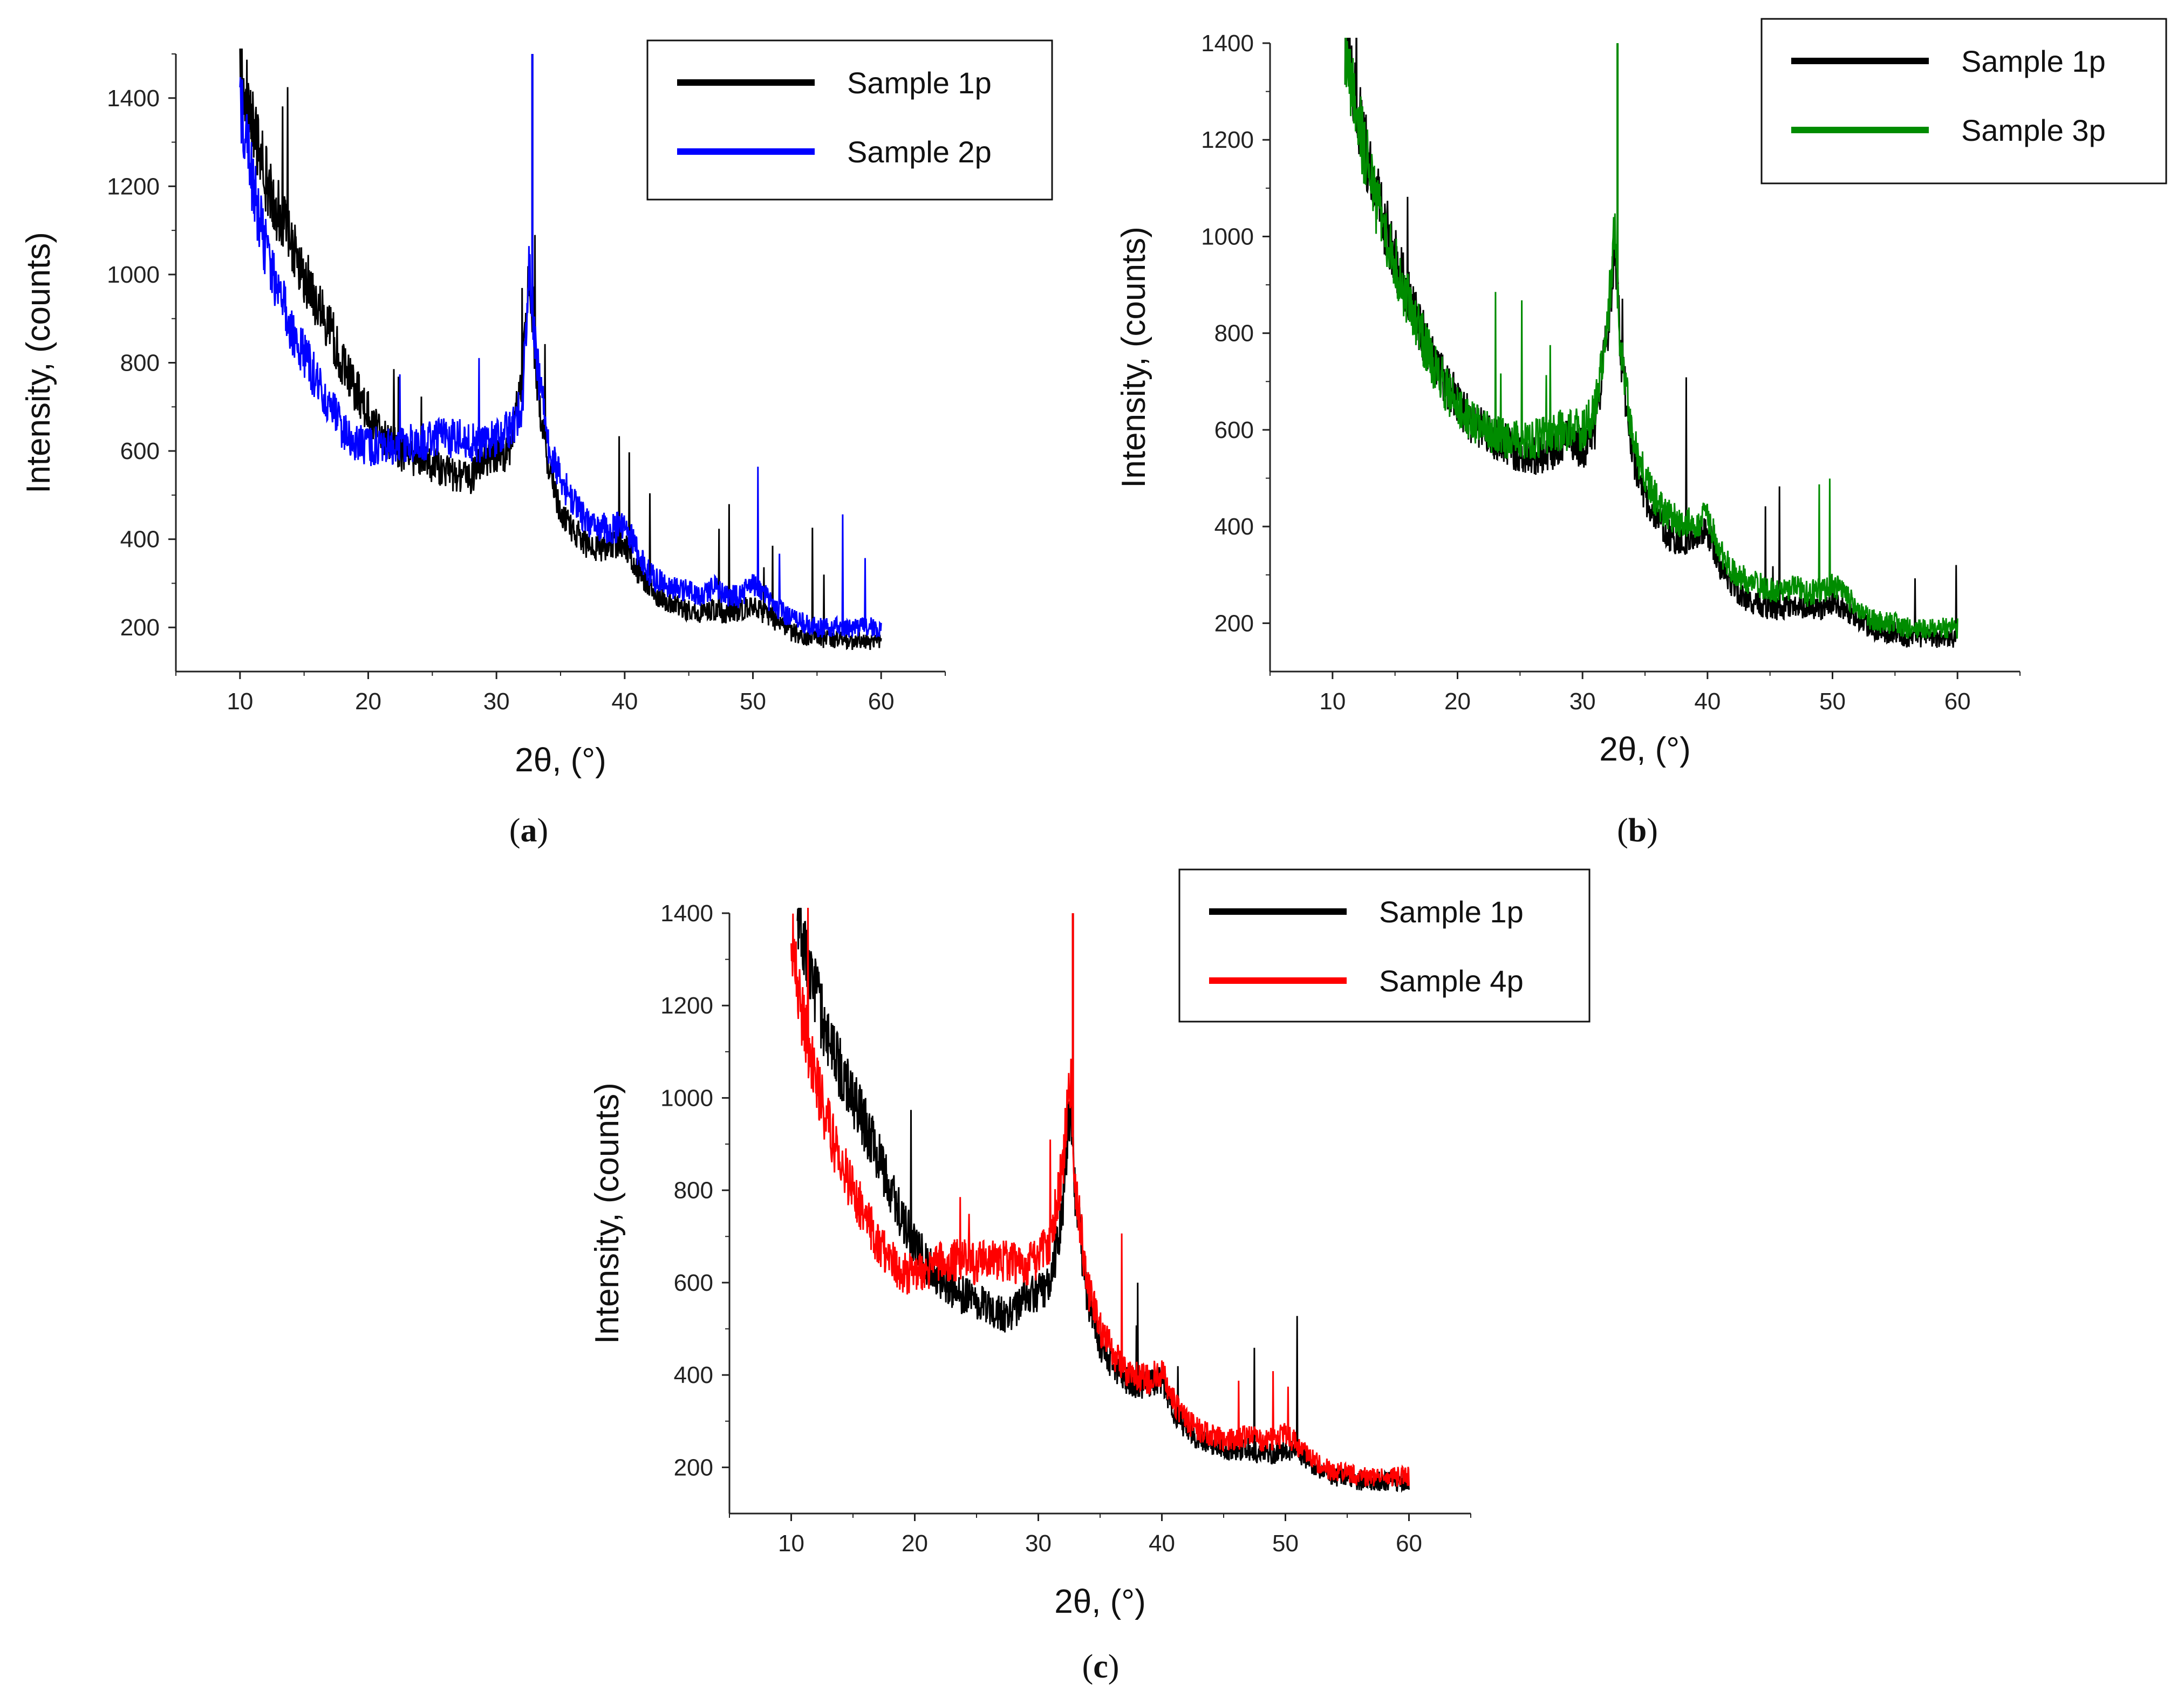  Describe the element at coordinates (1100, 1197) in the screenshot. I see `series-line-sample-4p` at that location.